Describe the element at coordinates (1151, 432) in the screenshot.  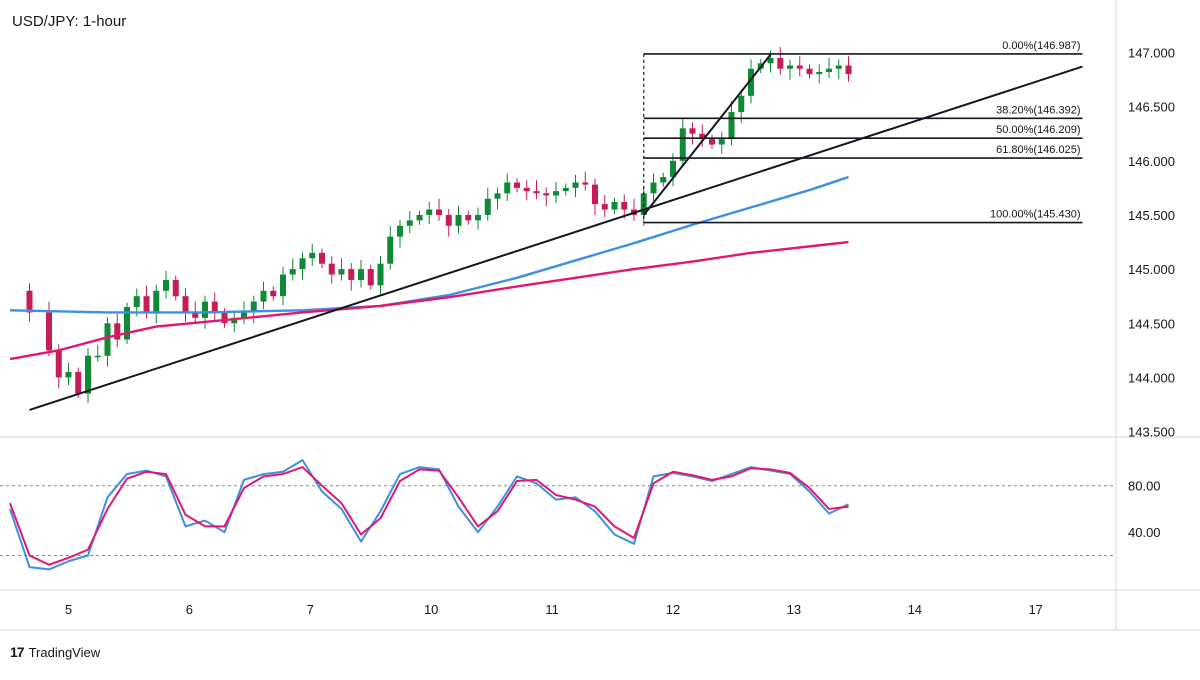
I see `price-tick-label: 143.500` at that location.